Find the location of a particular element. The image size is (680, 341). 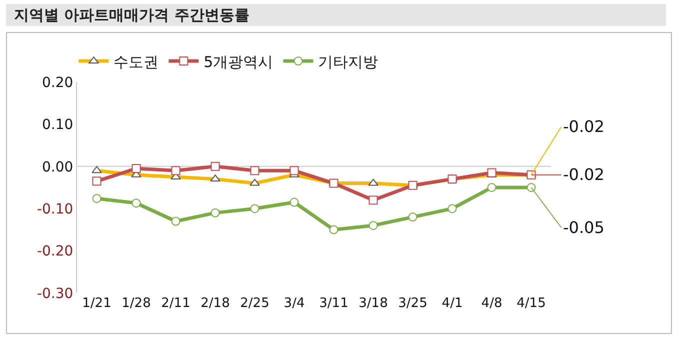

x-tick-label: 2/25 is located at coordinates (255, 303).